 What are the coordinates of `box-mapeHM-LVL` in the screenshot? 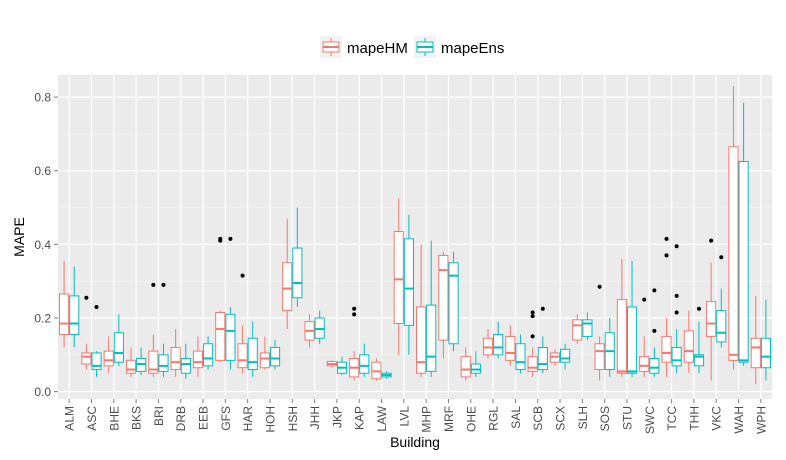 It's located at (398, 276).